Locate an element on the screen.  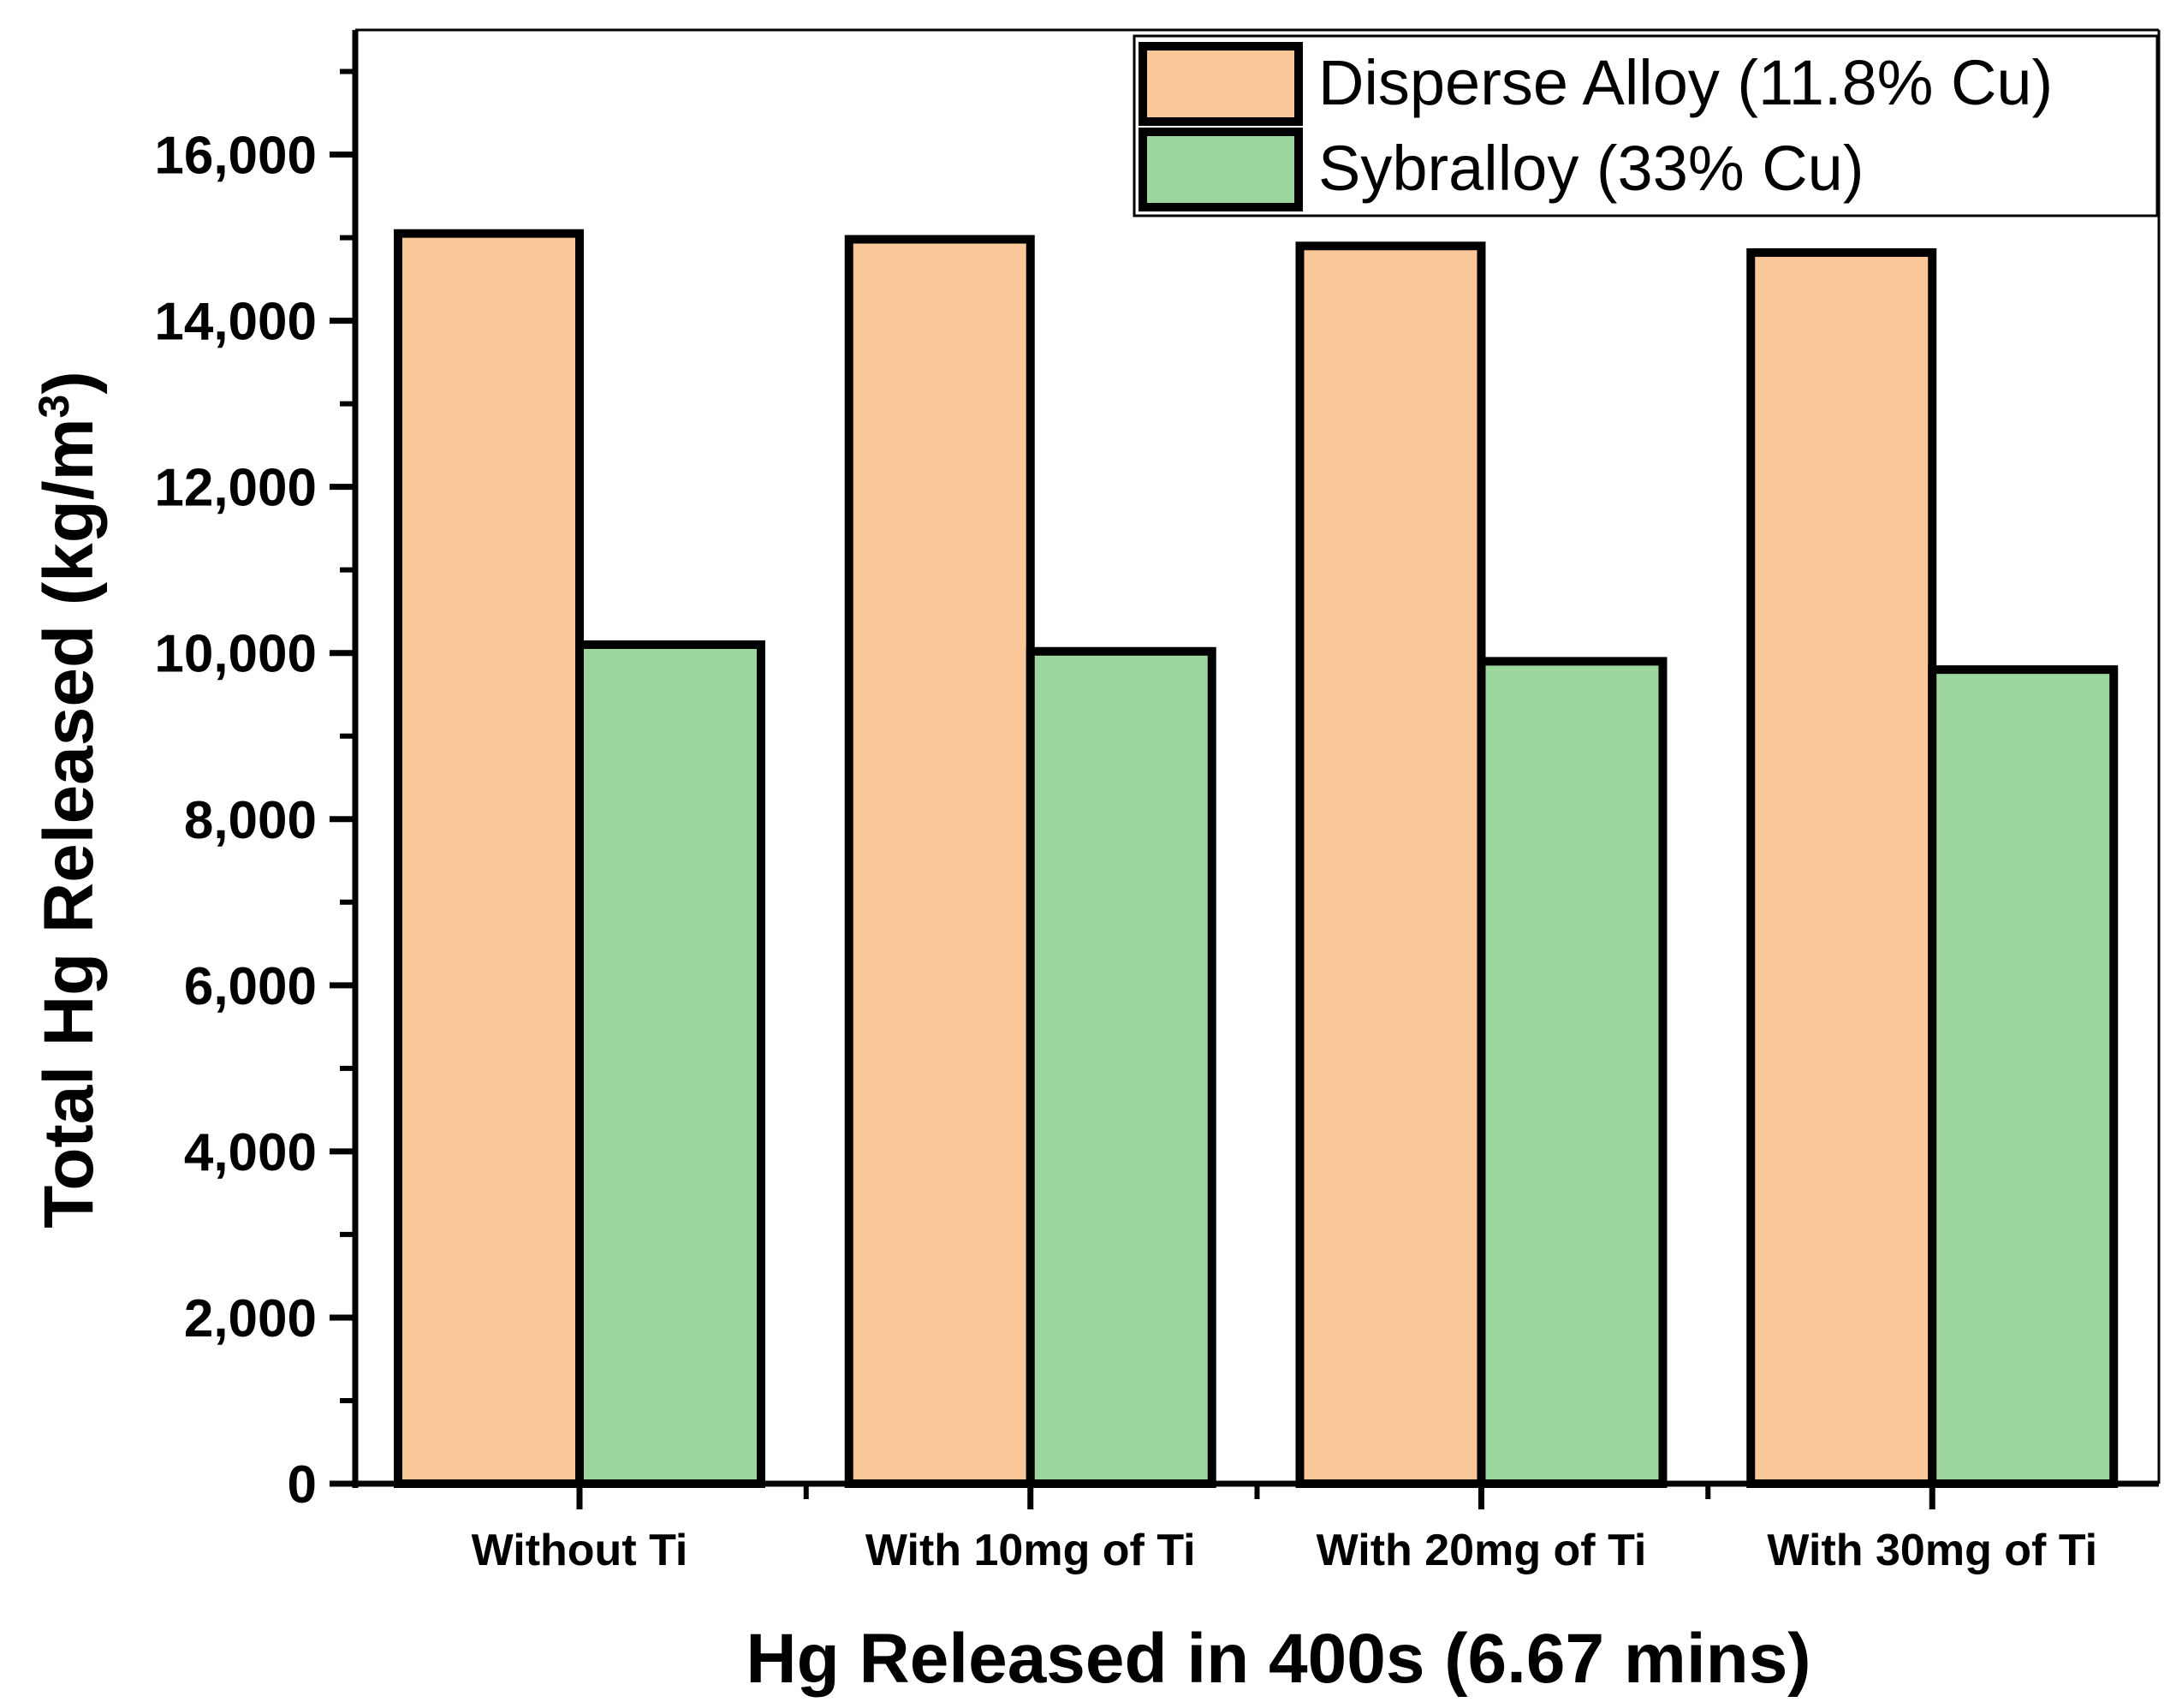
legend-box is located at coordinates (1646, 125).